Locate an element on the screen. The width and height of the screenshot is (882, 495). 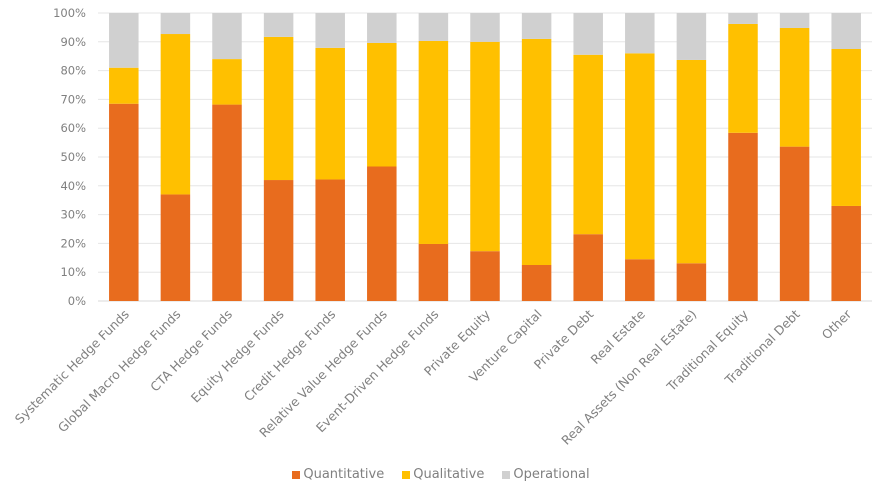
y-axis: 0% 10% 20% 30% 40% 50% 60% 70% 80% 90% 100% is located at coordinates (69, 157).